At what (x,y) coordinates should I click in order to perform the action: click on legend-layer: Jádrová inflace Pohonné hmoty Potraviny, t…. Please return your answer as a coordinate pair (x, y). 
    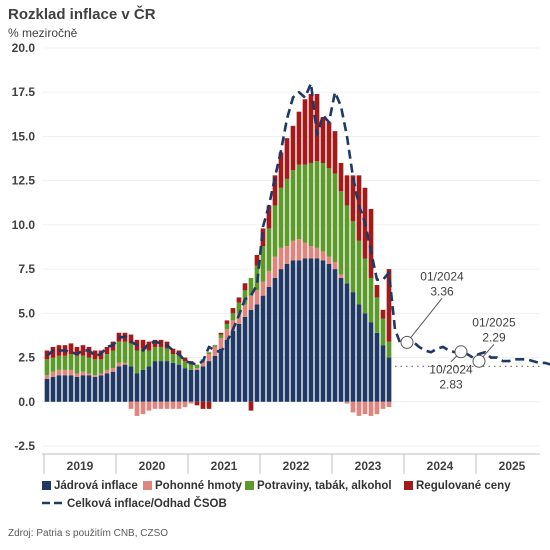
    Looking at the image, I should click on (276, 495).